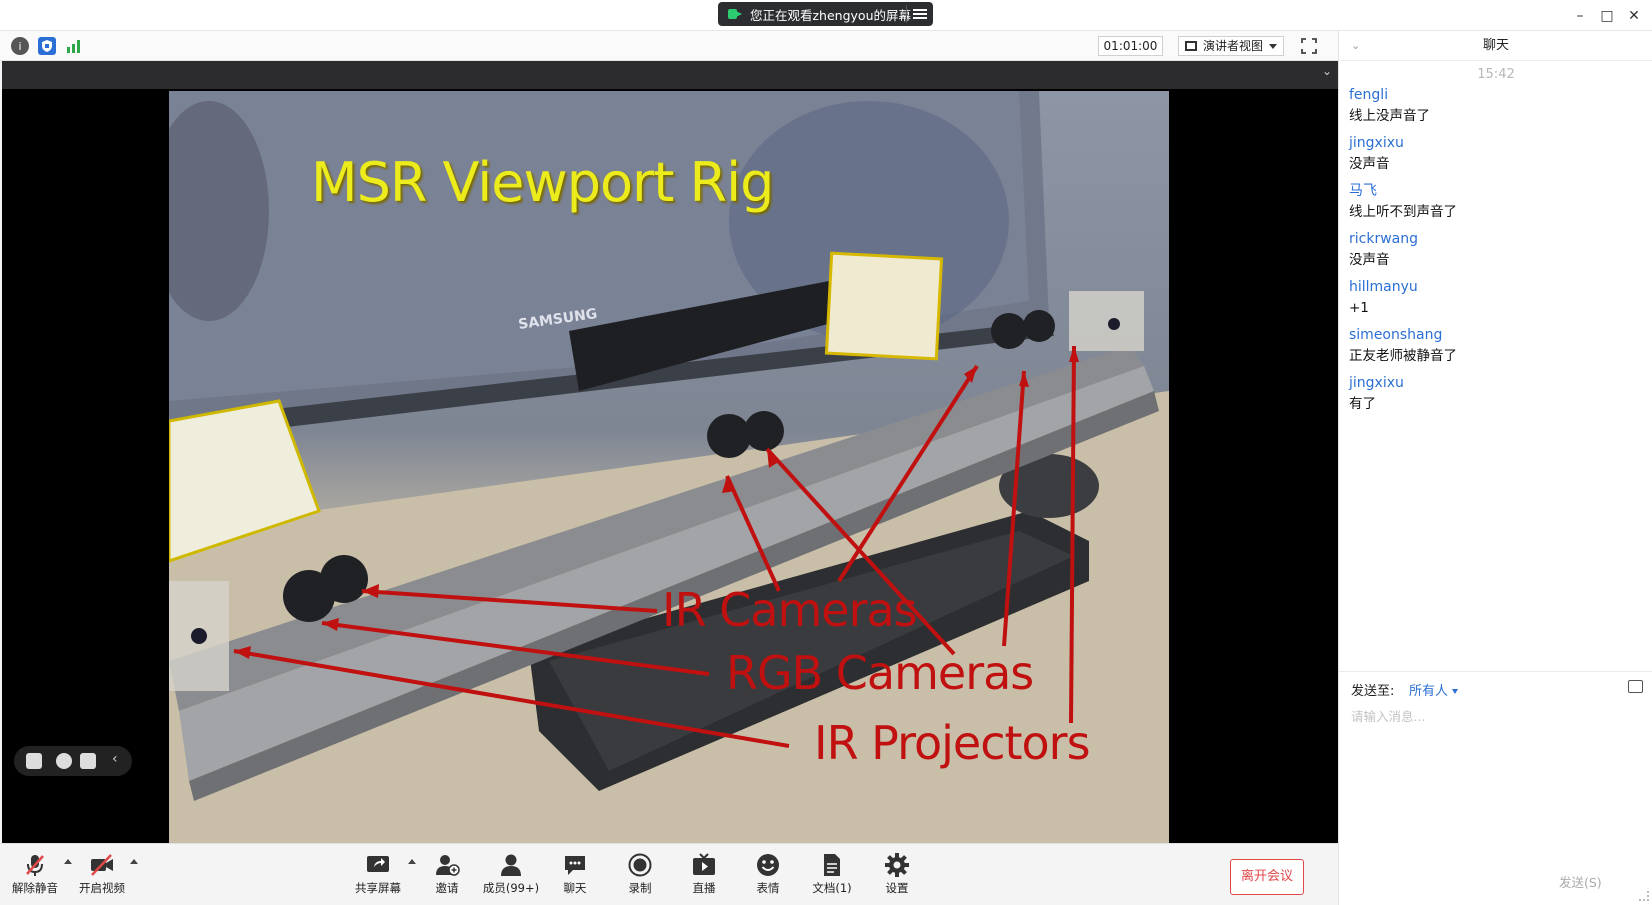  I want to click on info-icon: i, so click(20, 46).